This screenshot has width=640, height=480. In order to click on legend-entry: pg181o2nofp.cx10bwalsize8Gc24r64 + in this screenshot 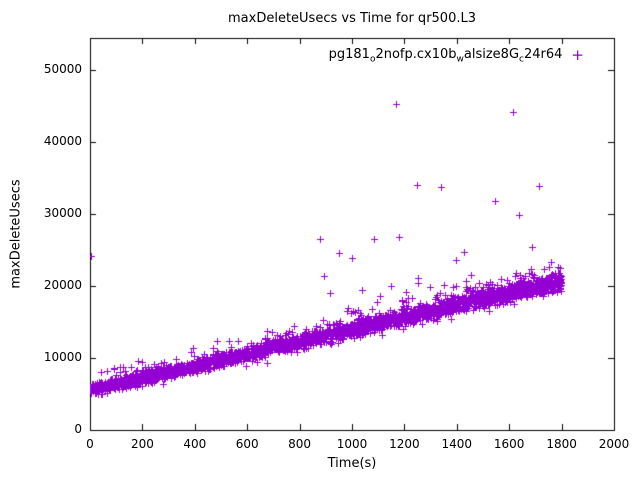, I will do `click(456, 56)`.